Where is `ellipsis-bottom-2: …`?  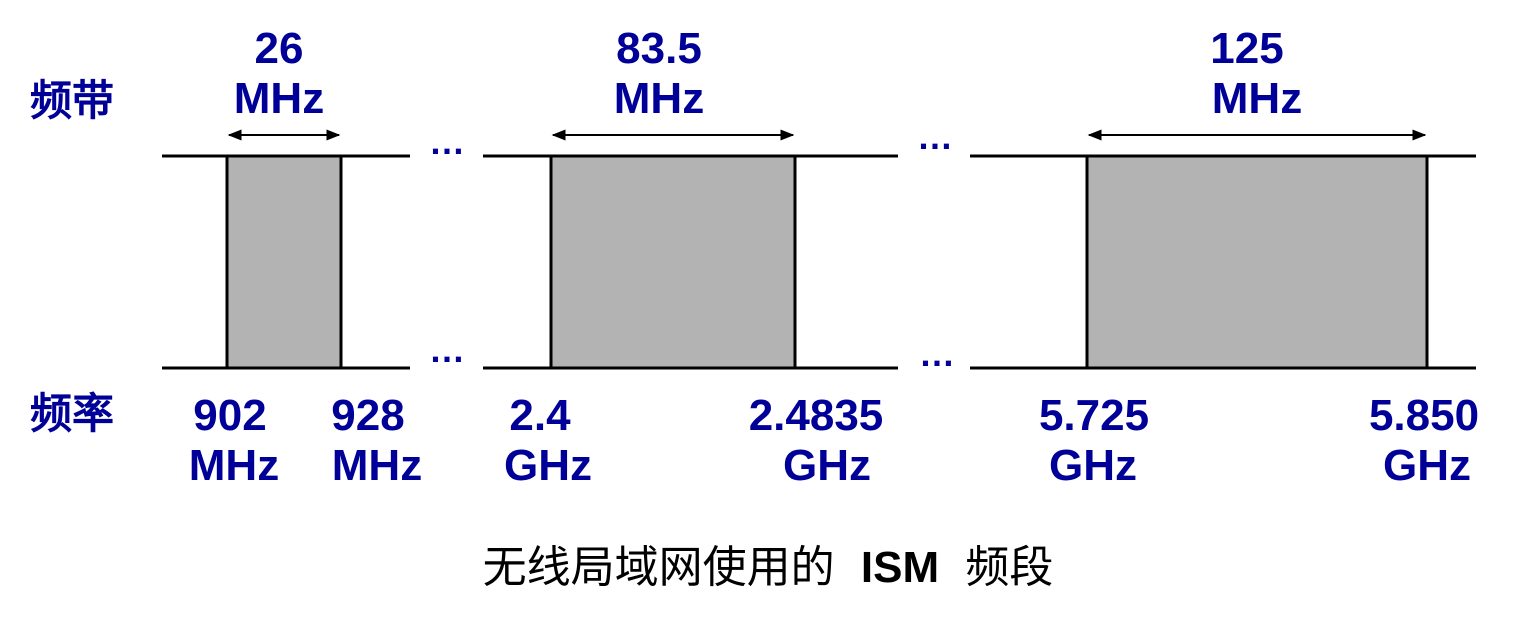 ellipsis-bottom-2: … is located at coordinates (937, 353).